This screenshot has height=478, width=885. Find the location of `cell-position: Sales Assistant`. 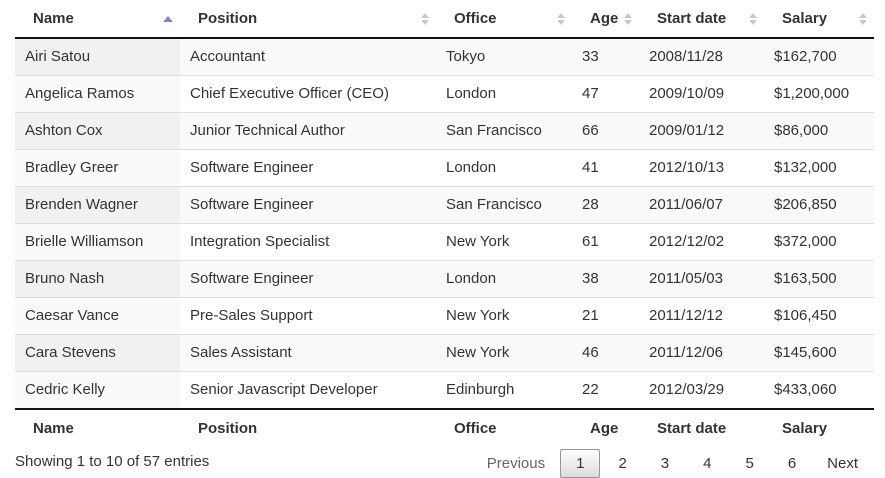

cell-position: Sales Assistant is located at coordinates (308, 353).